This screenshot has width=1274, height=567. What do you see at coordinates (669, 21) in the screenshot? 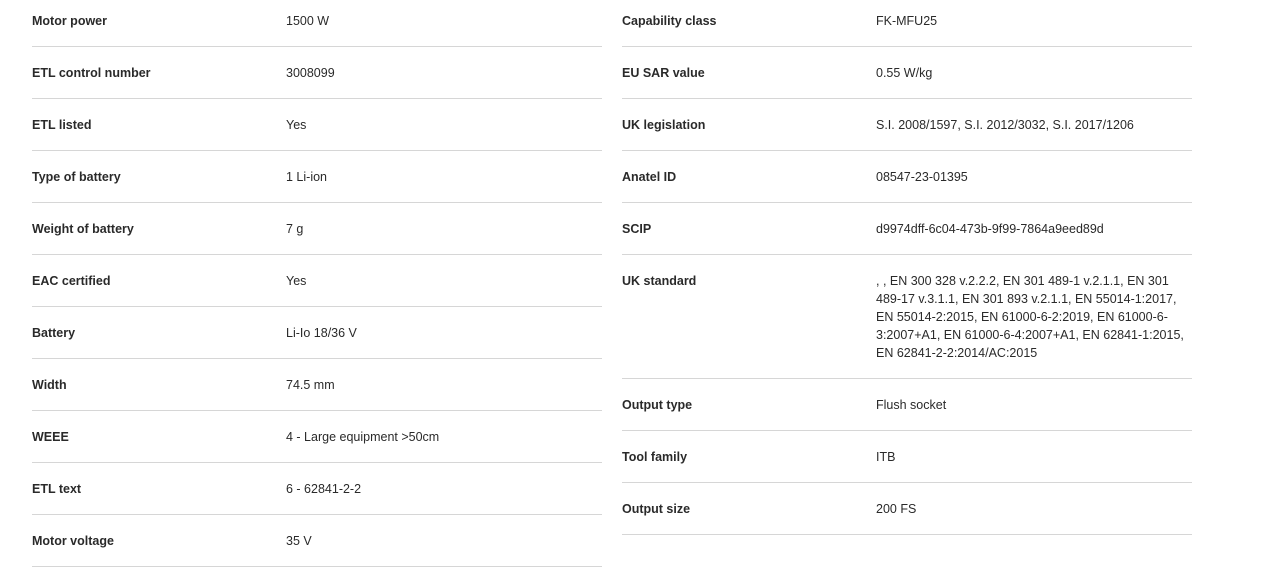
I see `spec-label: Capability class` at bounding box center [669, 21].